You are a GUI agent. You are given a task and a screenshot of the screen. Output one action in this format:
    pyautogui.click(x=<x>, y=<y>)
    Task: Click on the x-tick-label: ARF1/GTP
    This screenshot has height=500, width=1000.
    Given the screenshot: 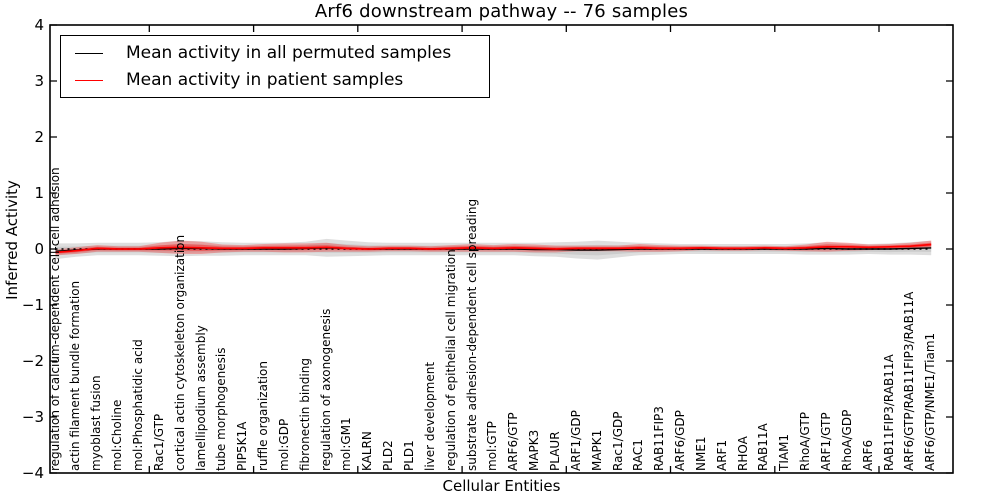 What is the action you would take?
    pyautogui.click(x=826, y=441)
    